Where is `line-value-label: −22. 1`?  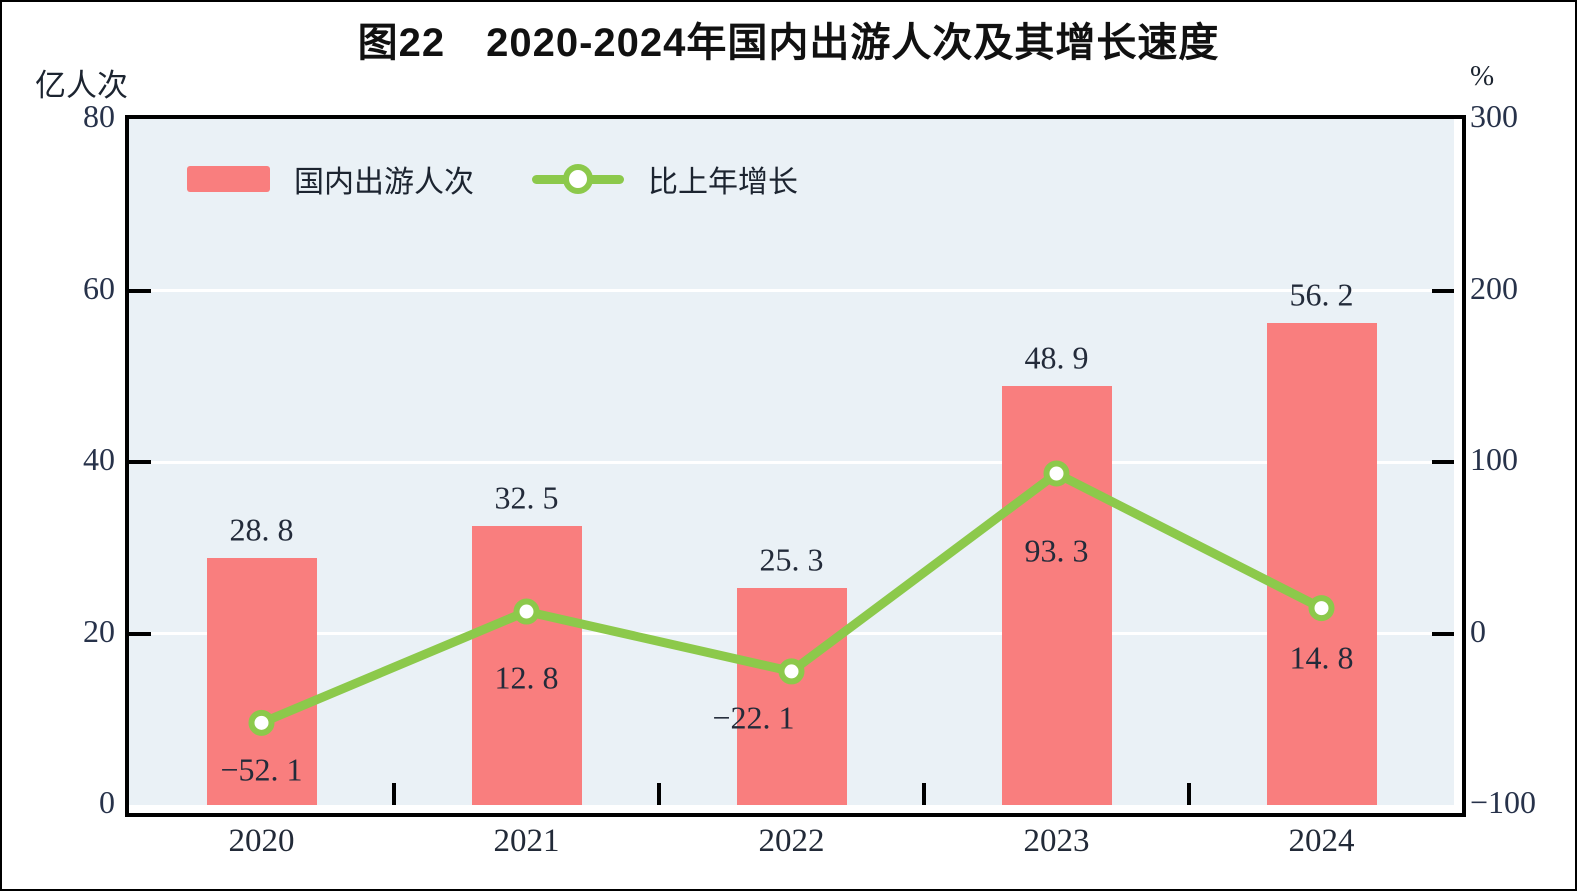
line-value-label: −22. 1 is located at coordinates (753, 717).